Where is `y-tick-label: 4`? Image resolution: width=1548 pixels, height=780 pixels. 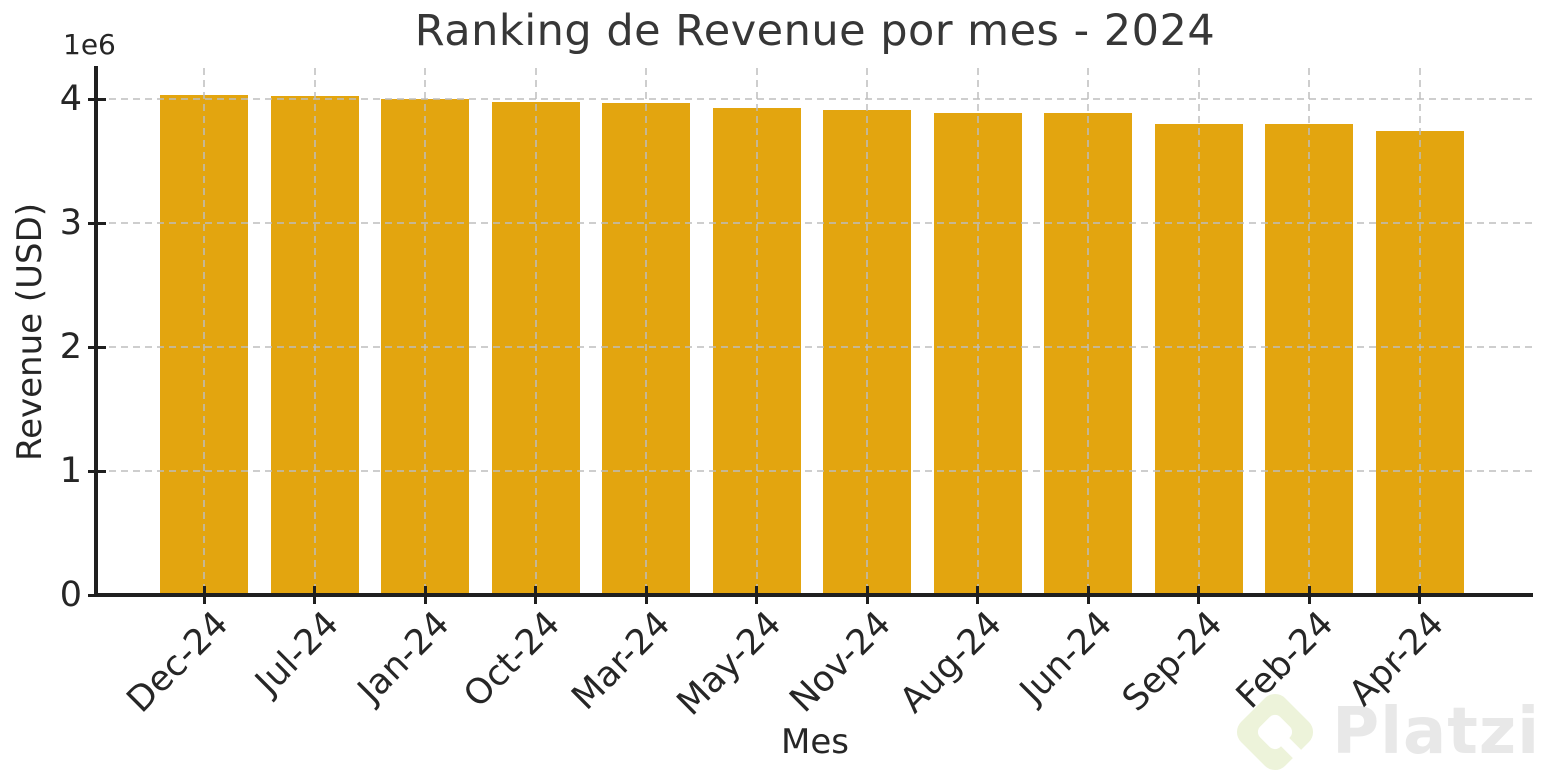
y-tick-label: 4 is located at coordinates (70, 99).